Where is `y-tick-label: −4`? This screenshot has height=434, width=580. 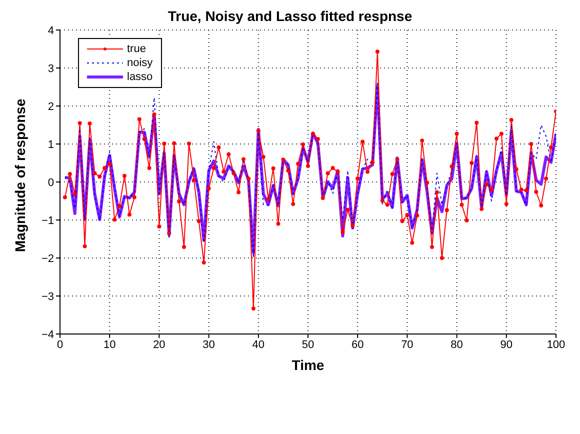 y-tick-label: −4 is located at coordinates (47, 334).